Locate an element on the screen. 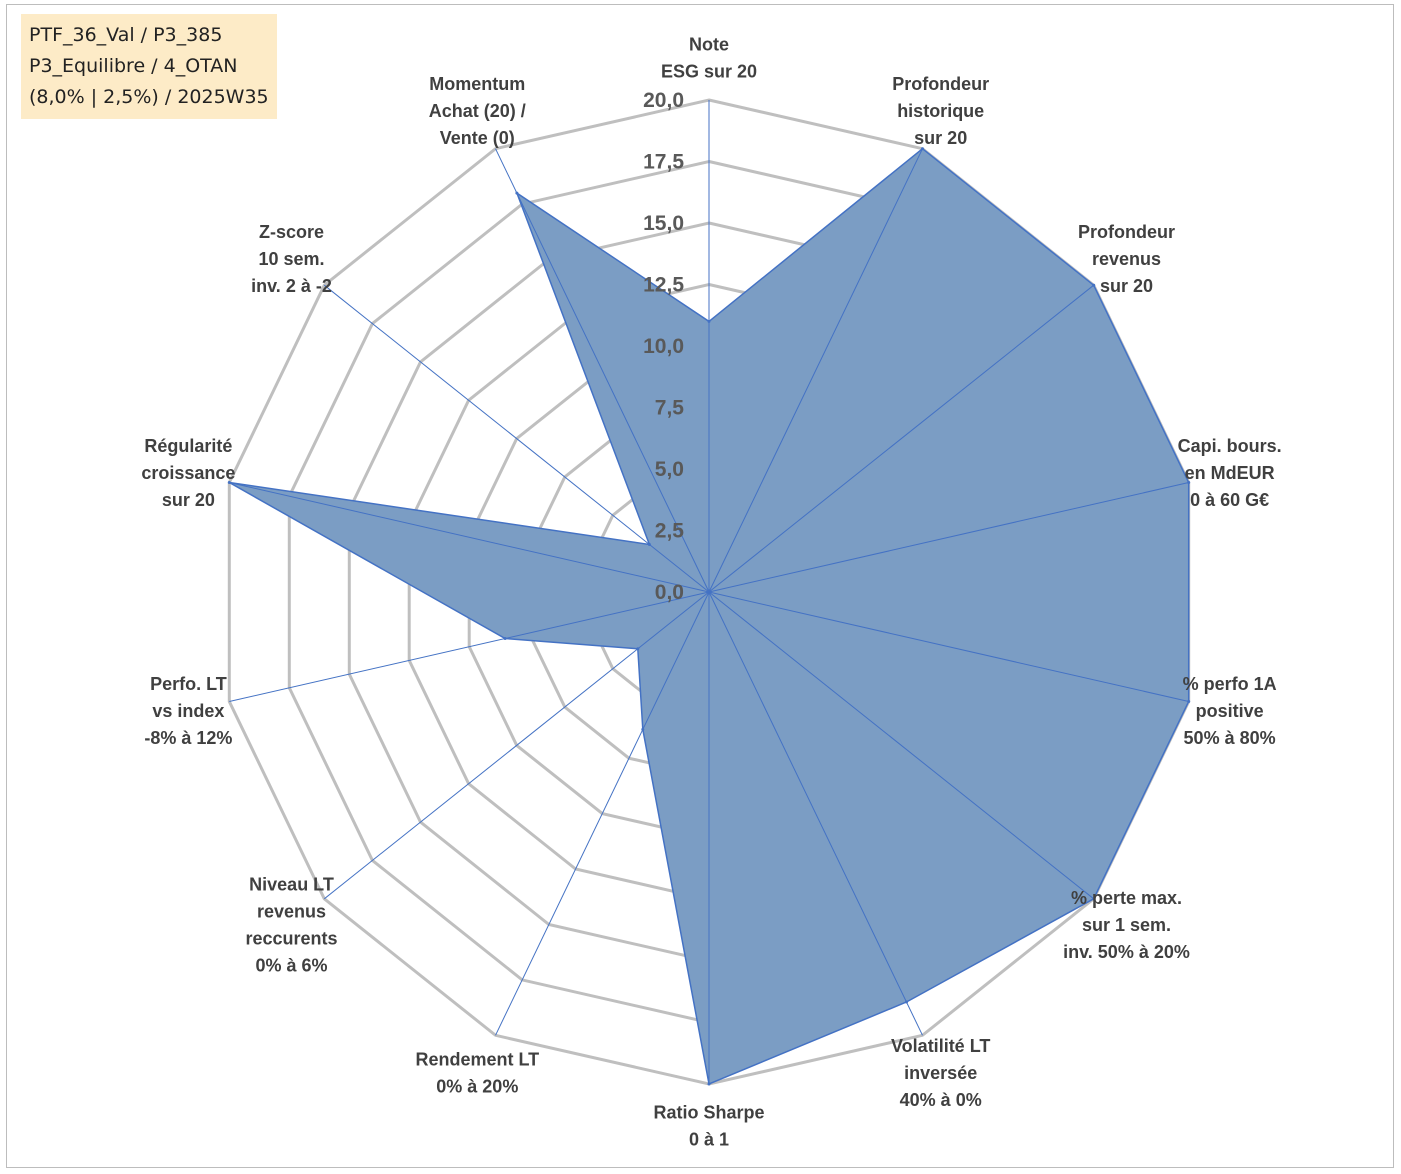 This screenshot has height=1174, width=1401. tick-label-4: 10,0 is located at coordinates (663, 346).